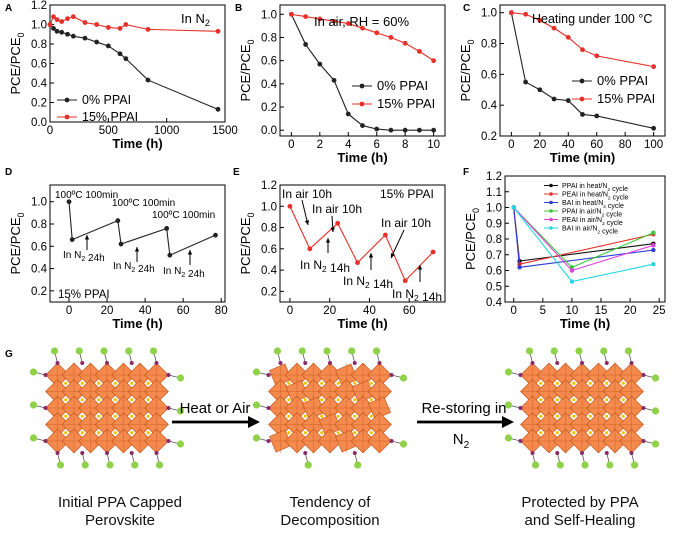  I want to click on arrow-restoring-head, so click(508, 422).